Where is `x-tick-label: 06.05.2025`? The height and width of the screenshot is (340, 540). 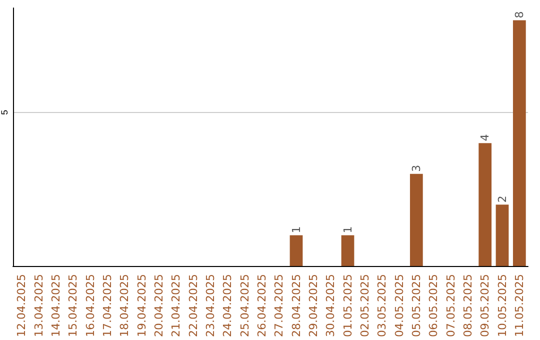
x-tick-label: 06.05.2025 is located at coordinates (433, 306).